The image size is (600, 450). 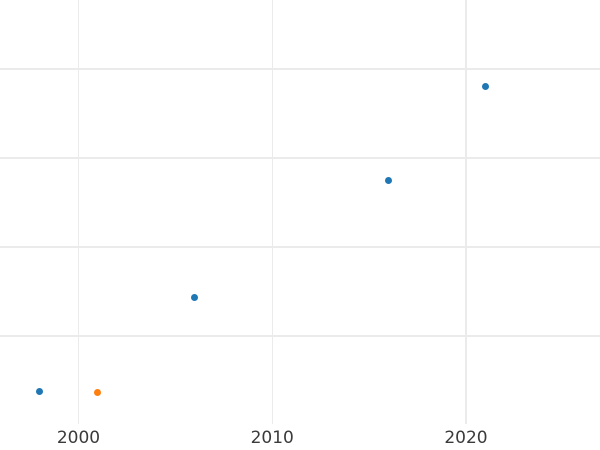 What do you see at coordinates (466, 438) in the screenshot?
I see `x-tick-label: 2020` at bounding box center [466, 438].